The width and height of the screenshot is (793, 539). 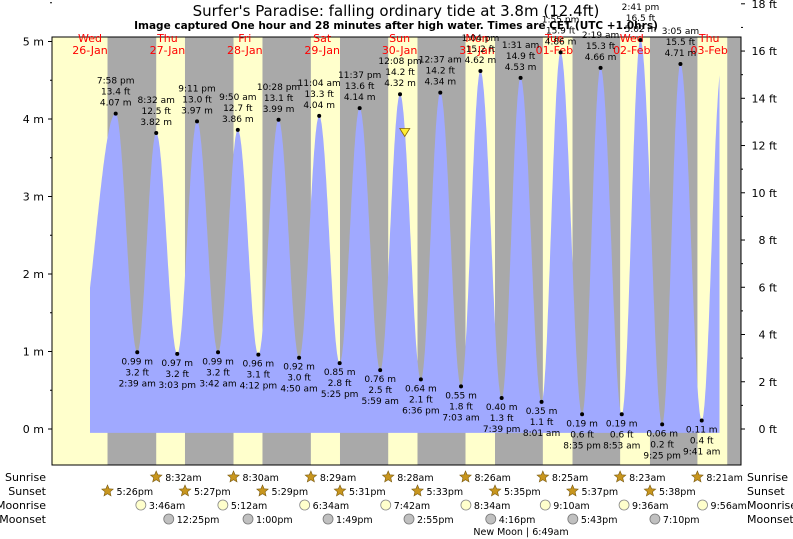 I want to click on tide-high-time: 12:08 pm, so click(x=399, y=62).